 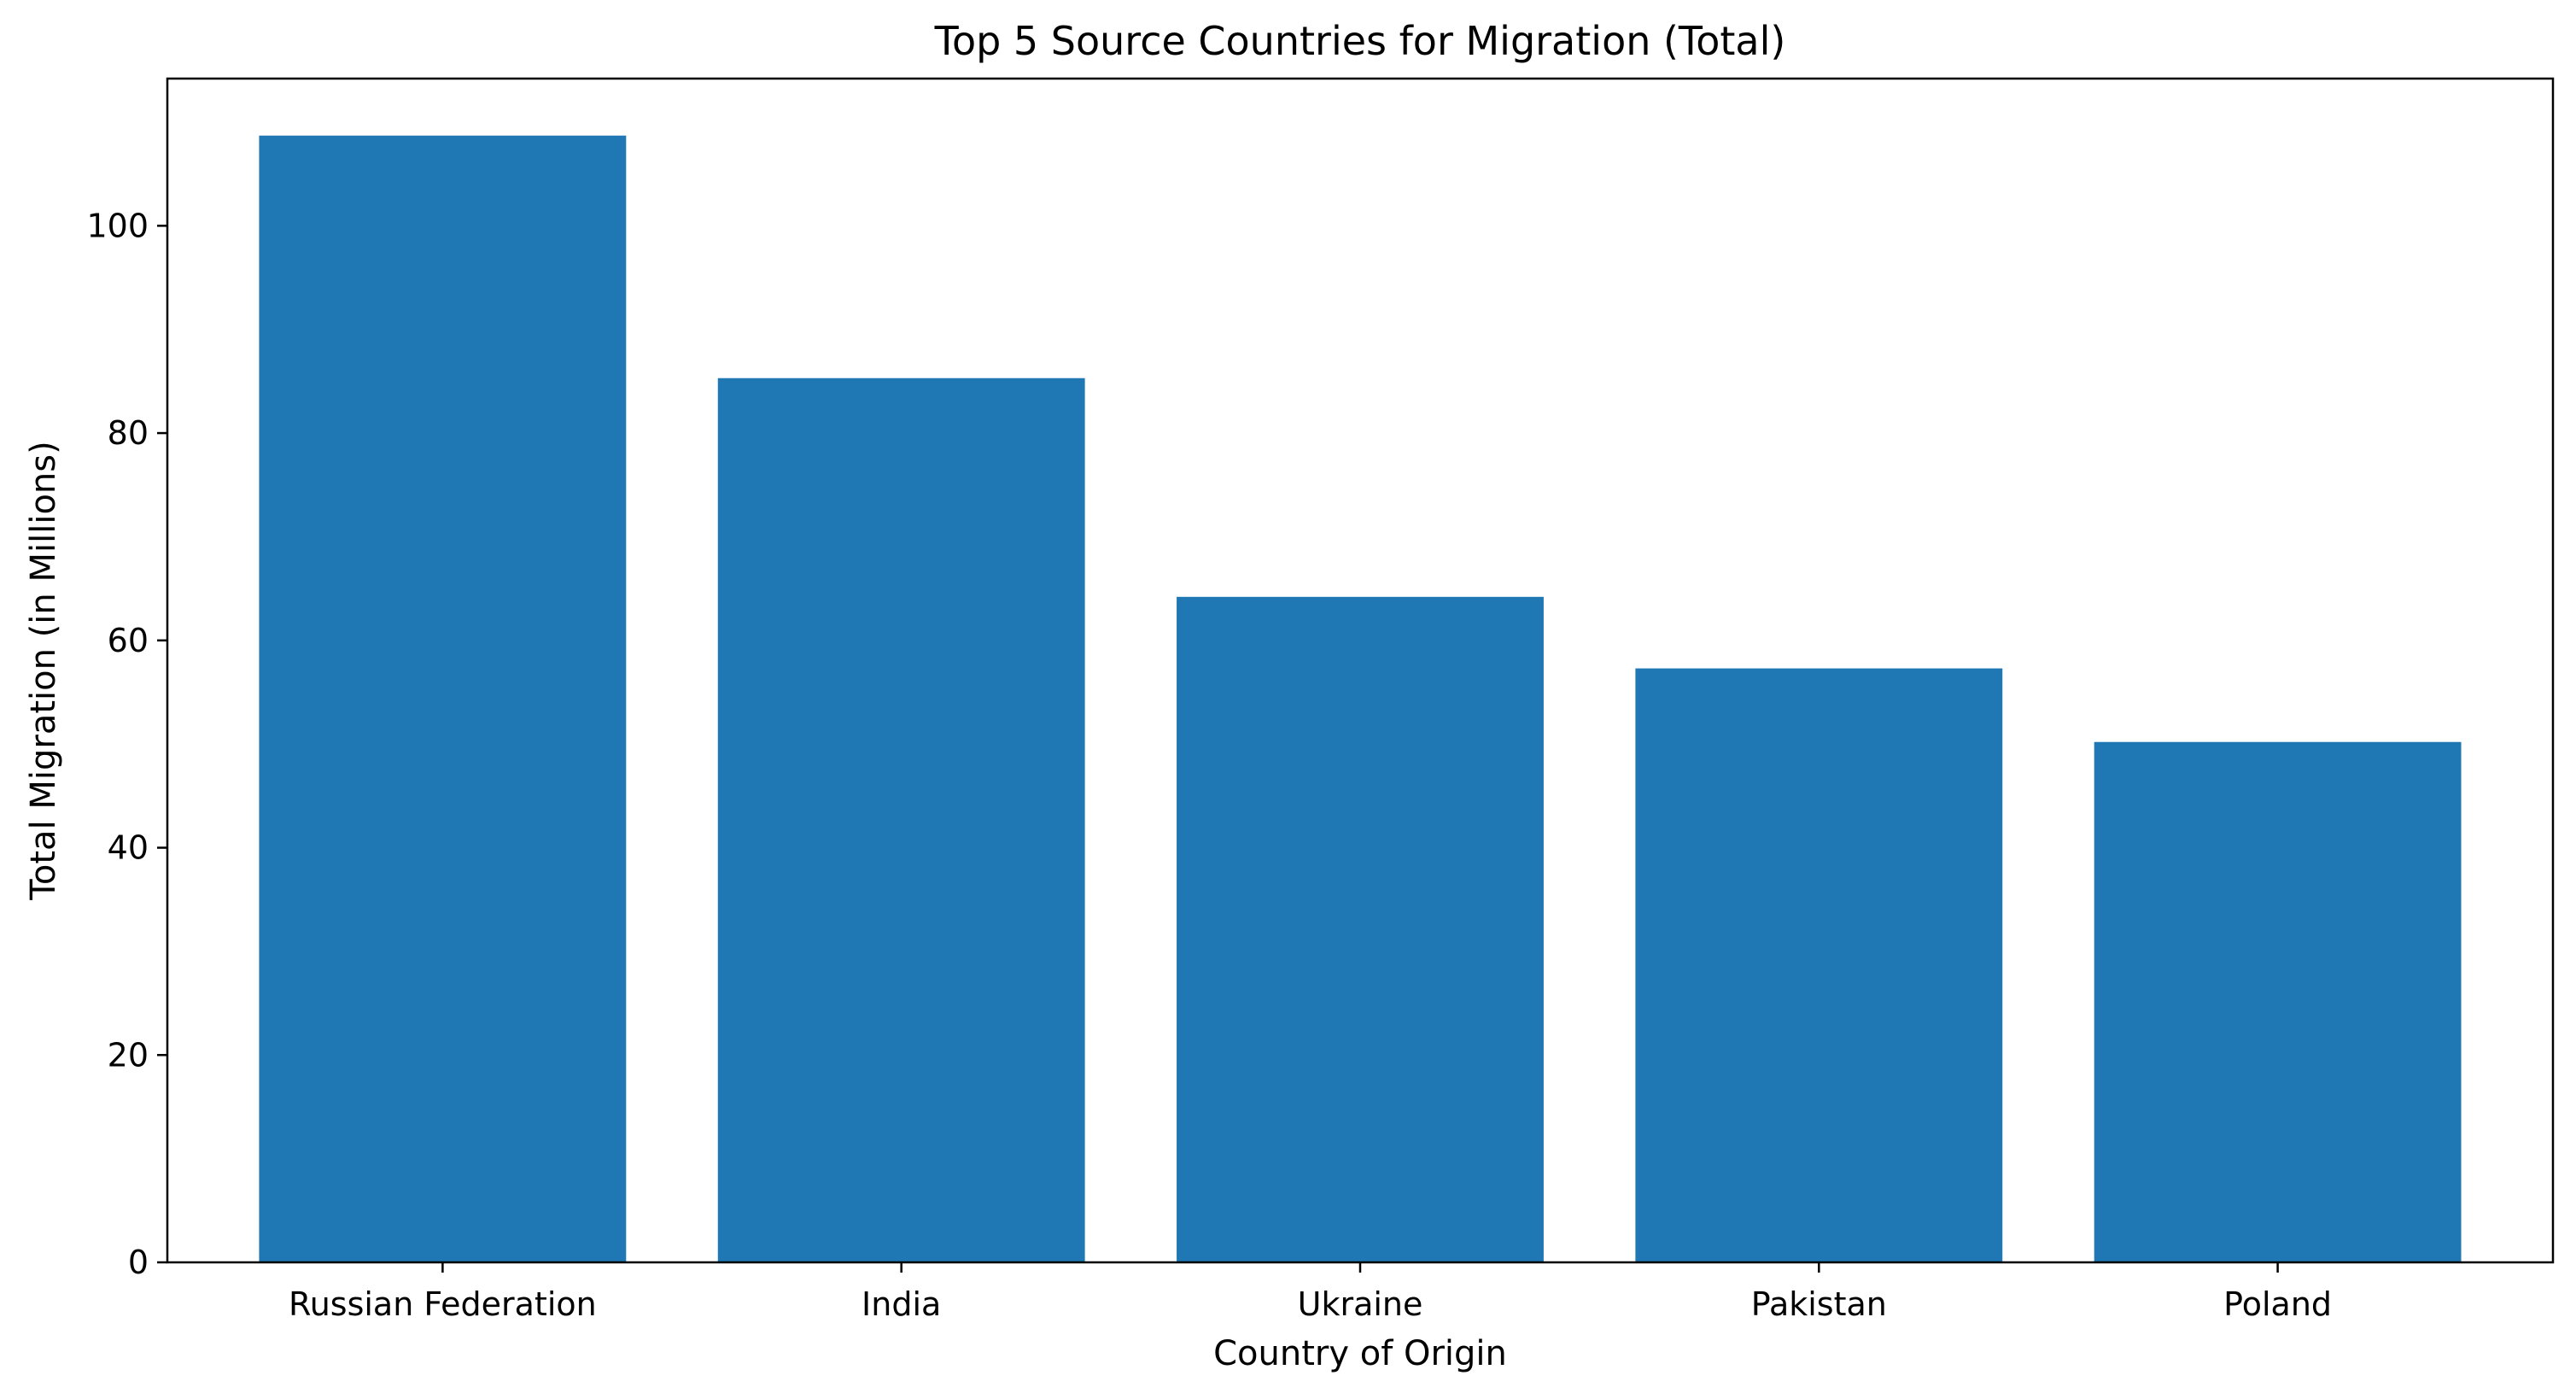 What do you see at coordinates (2278, 1002) in the screenshot?
I see `bar-poland` at bounding box center [2278, 1002].